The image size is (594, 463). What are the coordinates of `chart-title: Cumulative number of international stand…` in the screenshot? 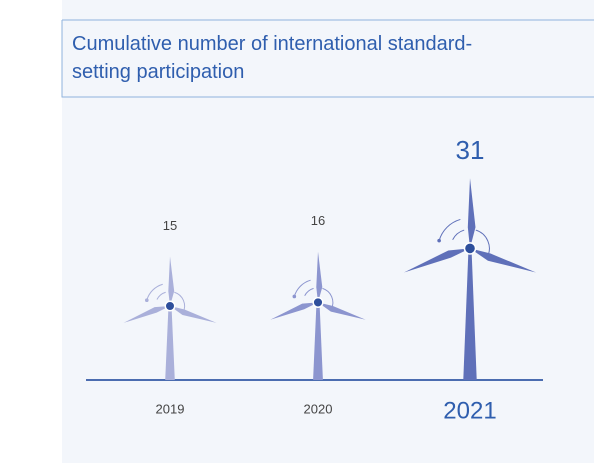 It's located at (275, 58).